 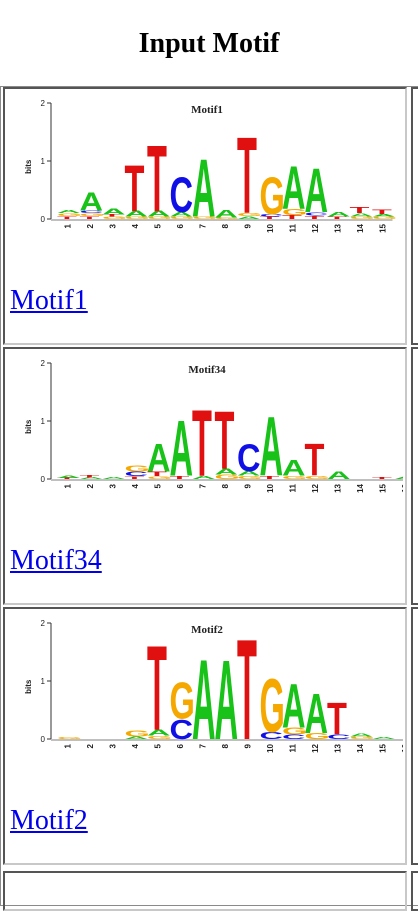 I want to click on x-tick-label: 5, so click(x=157, y=225).